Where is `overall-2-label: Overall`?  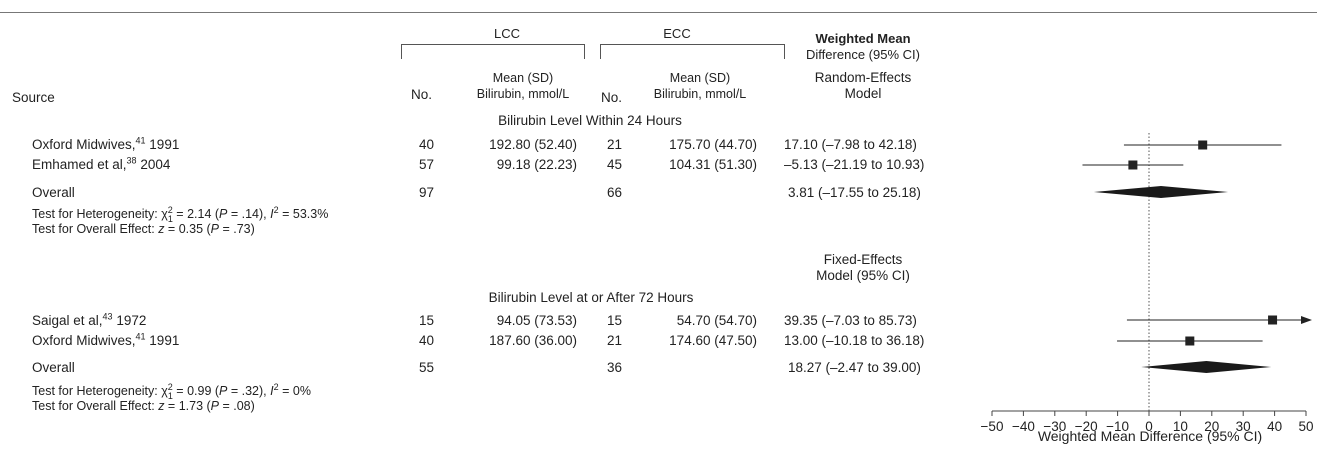 overall-2-label: Overall is located at coordinates (53, 367).